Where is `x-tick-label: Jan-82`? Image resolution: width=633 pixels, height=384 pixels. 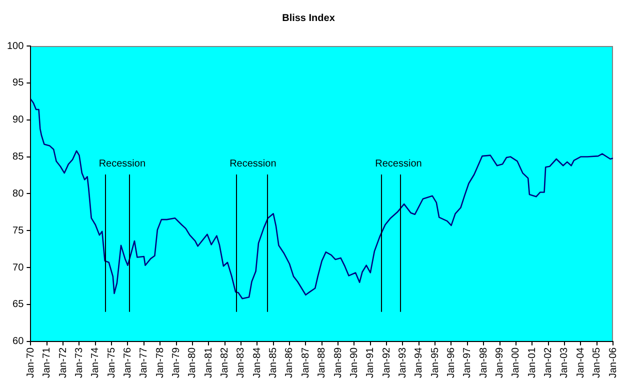 x-tick-label: Jan-82 is located at coordinates (225, 362).